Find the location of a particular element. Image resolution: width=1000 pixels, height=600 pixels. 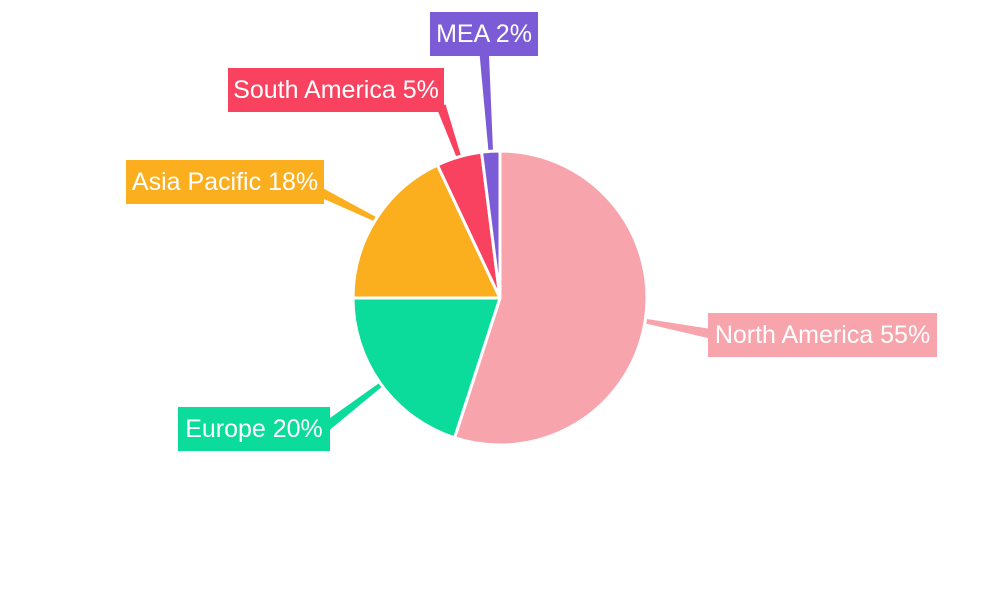

callout-label-asia-pacific: Asia Pacific 18% is located at coordinates (225, 182).